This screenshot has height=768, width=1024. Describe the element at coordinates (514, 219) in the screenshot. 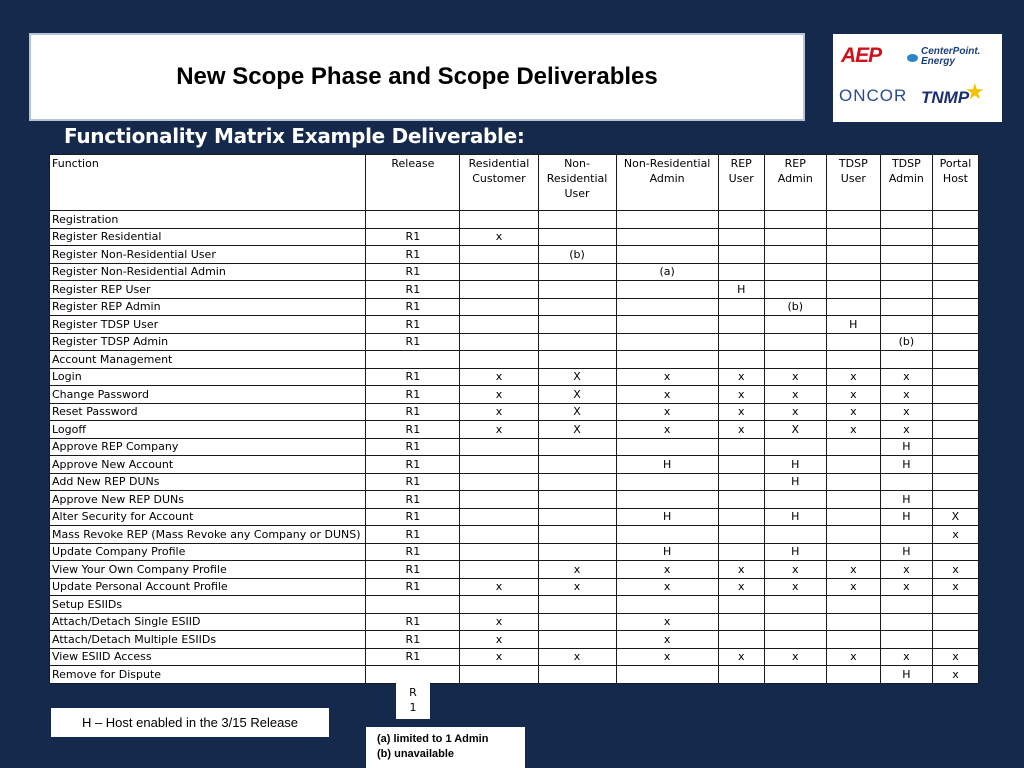

I see `table-row: Registration` at that location.